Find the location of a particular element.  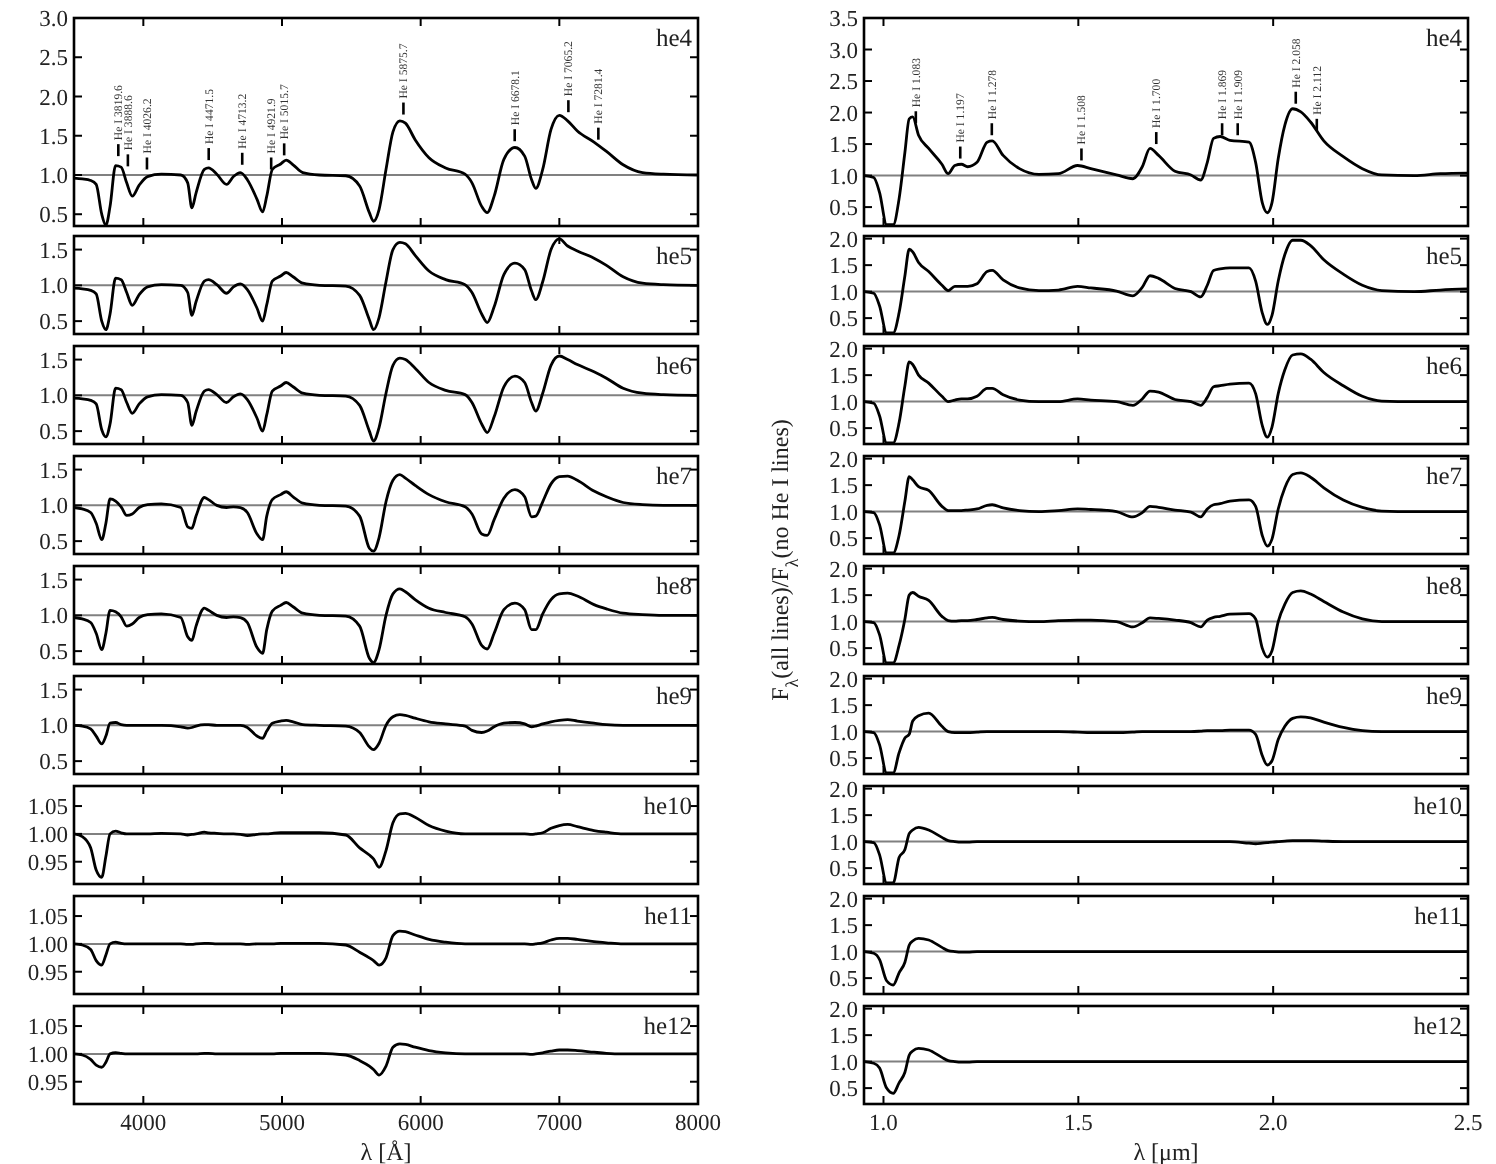

x-tick-label: 5000 is located at coordinates (282, 1124).